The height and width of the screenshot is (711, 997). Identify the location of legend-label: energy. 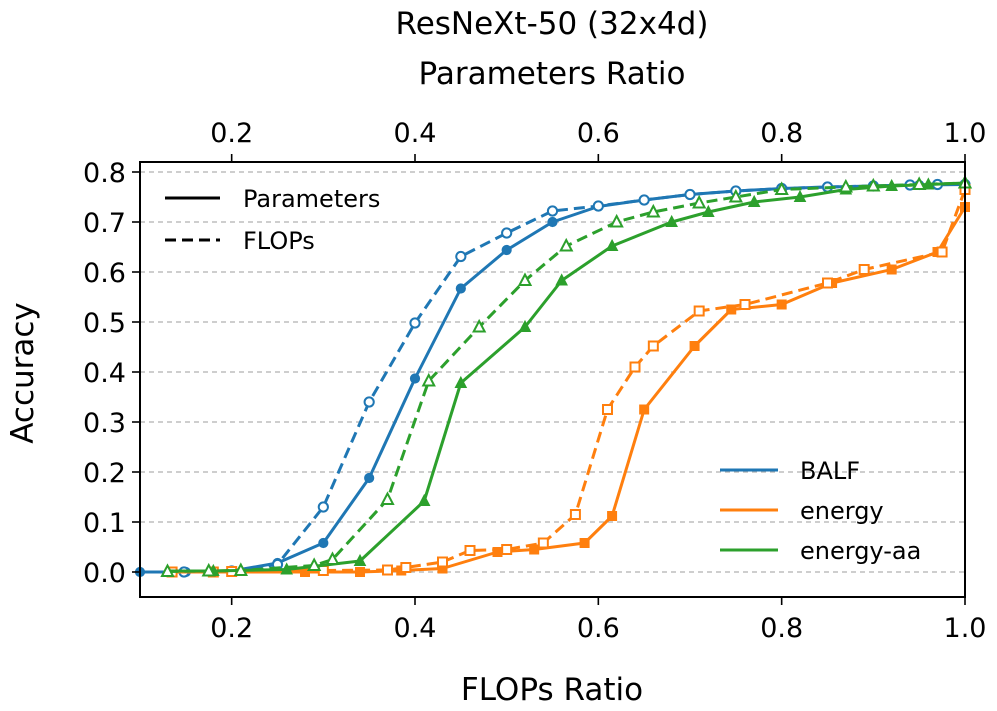
(842, 511).